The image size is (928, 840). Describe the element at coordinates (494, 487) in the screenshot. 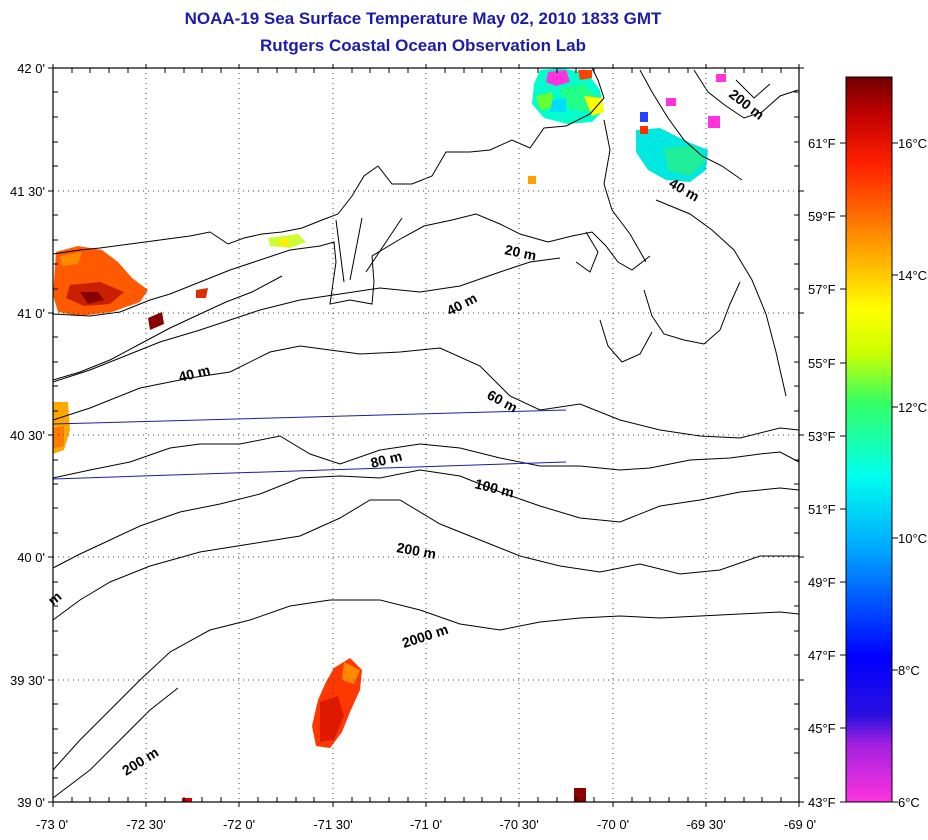

I see `contour-label: 100 m` at that location.